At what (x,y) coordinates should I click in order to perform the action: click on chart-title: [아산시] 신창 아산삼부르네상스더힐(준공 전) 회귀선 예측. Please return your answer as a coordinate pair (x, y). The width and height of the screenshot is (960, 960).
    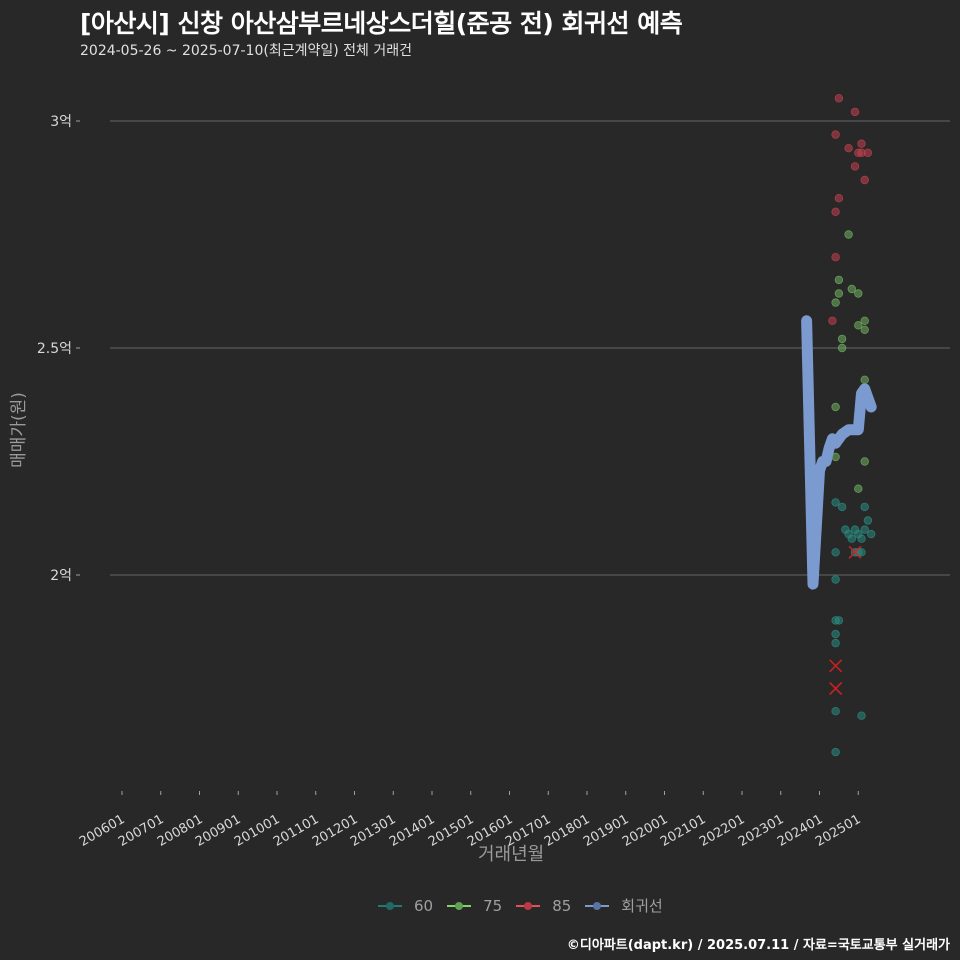
    Looking at the image, I should click on (381, 23).